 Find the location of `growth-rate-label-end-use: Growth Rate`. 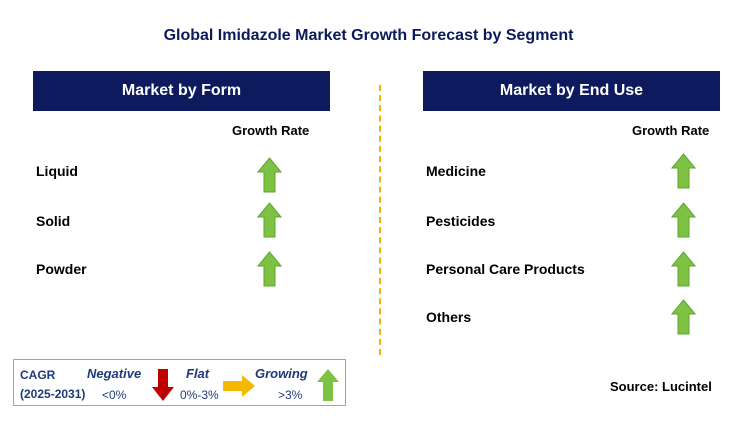

growth-rate-label-end-use: Growth Rate is located at coordinates (671, 130).